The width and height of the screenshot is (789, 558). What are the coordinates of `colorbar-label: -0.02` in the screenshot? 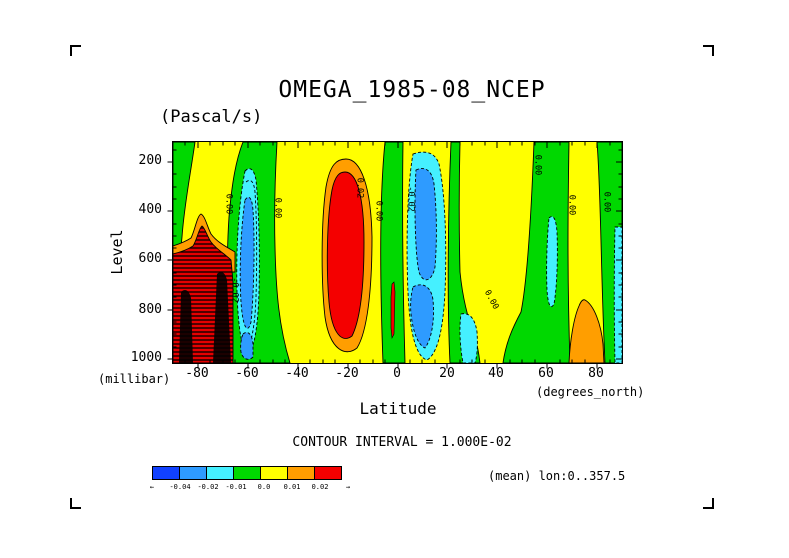 It's located at (208, 487).